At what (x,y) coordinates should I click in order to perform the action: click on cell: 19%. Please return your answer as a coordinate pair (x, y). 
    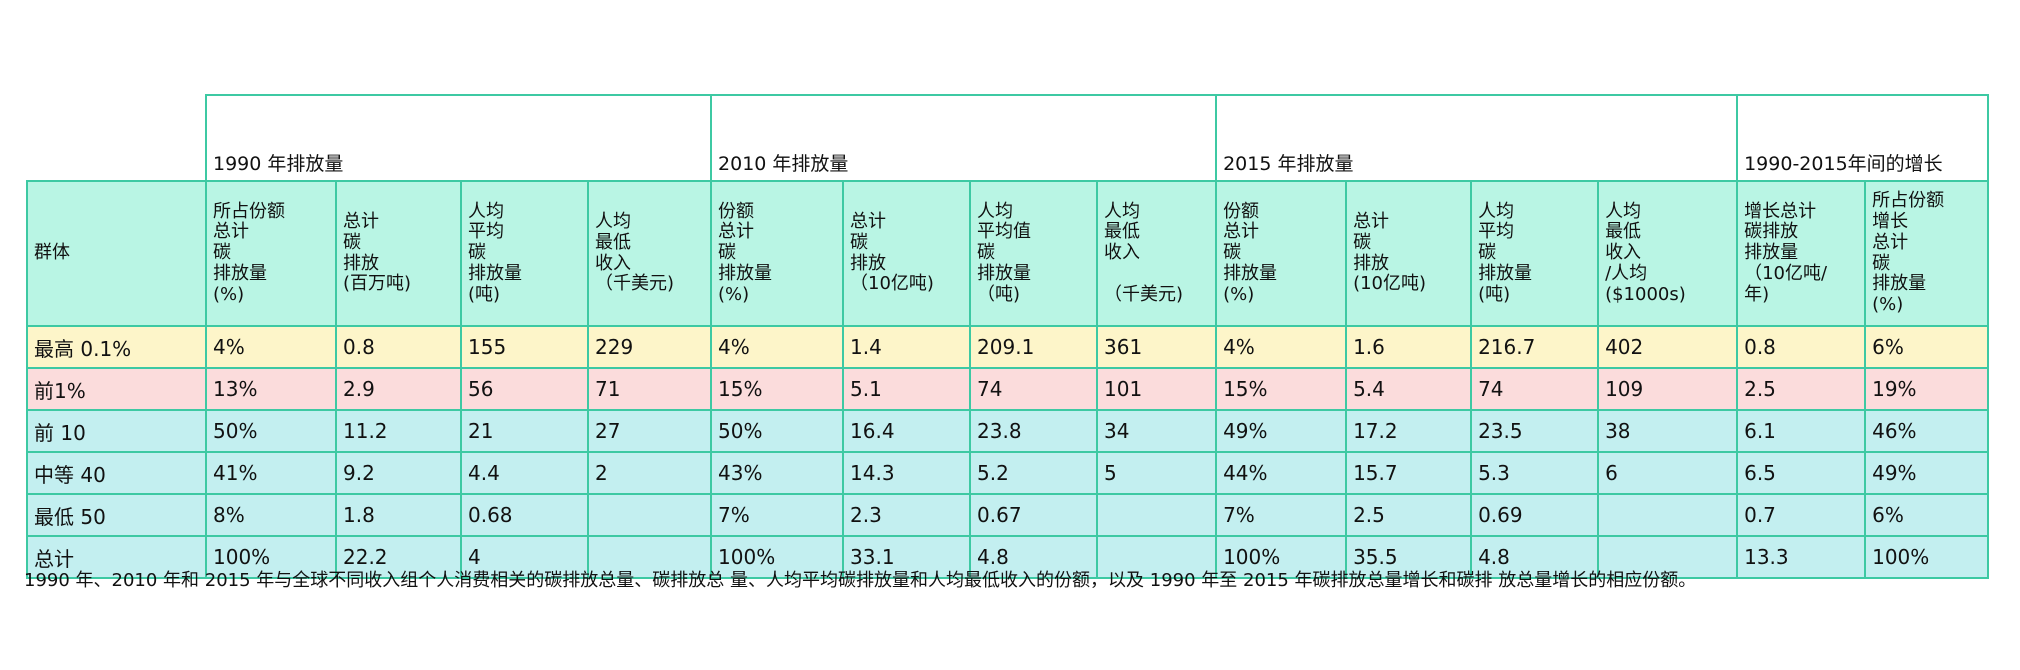
    Looking at the image, I should click on (1927, 389).